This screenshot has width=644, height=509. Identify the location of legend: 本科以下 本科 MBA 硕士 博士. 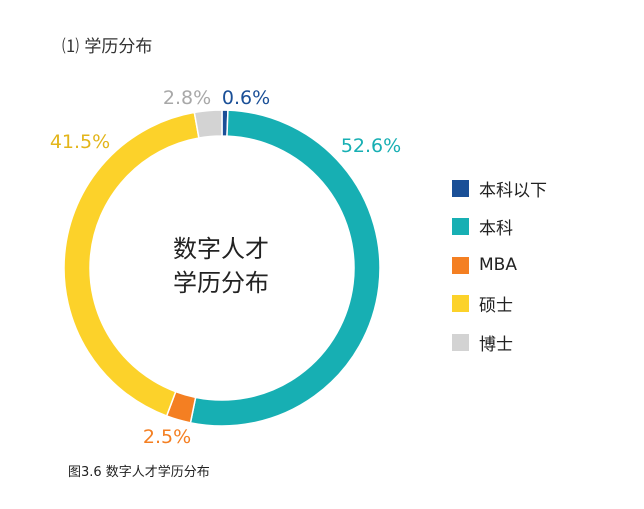
(499, 274).